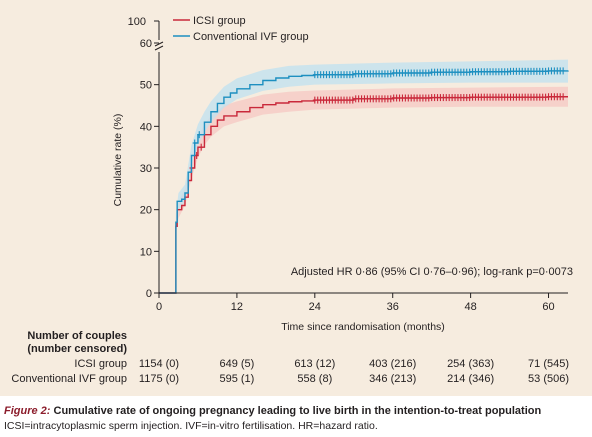 This screenshot has height=437, width=592. Describe the element at coordinates (236, 379) in the screenshot. I see `risk-cell: 595 (1)` at that location.